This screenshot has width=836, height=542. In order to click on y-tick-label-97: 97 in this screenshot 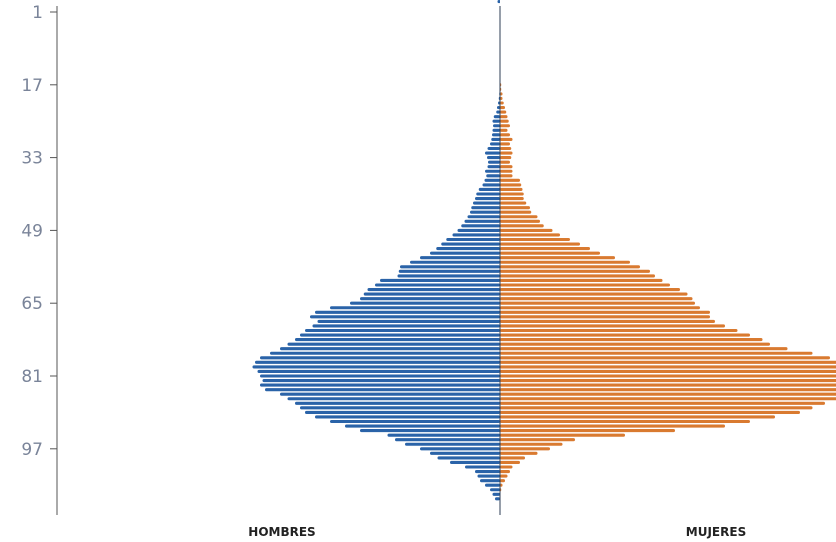, I will do `click(32, 450)`.